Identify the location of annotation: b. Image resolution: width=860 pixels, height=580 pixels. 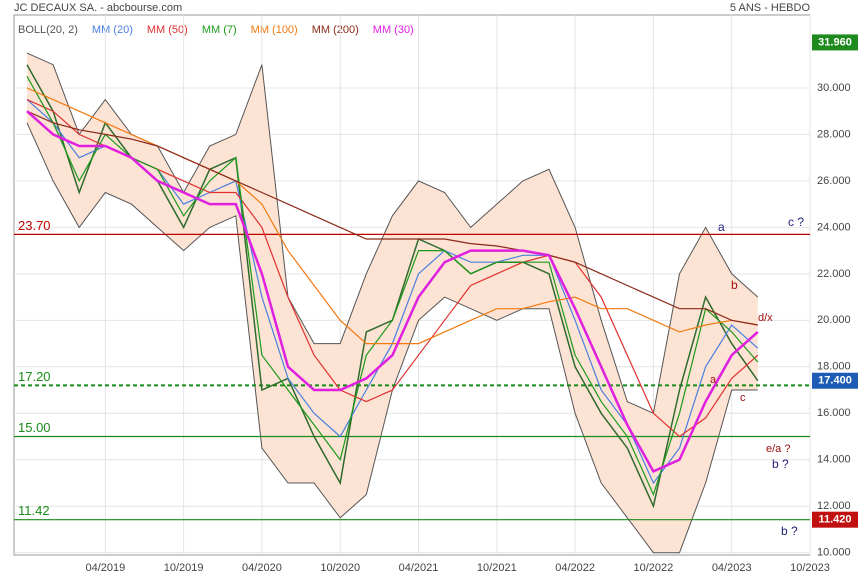
(734, 285).